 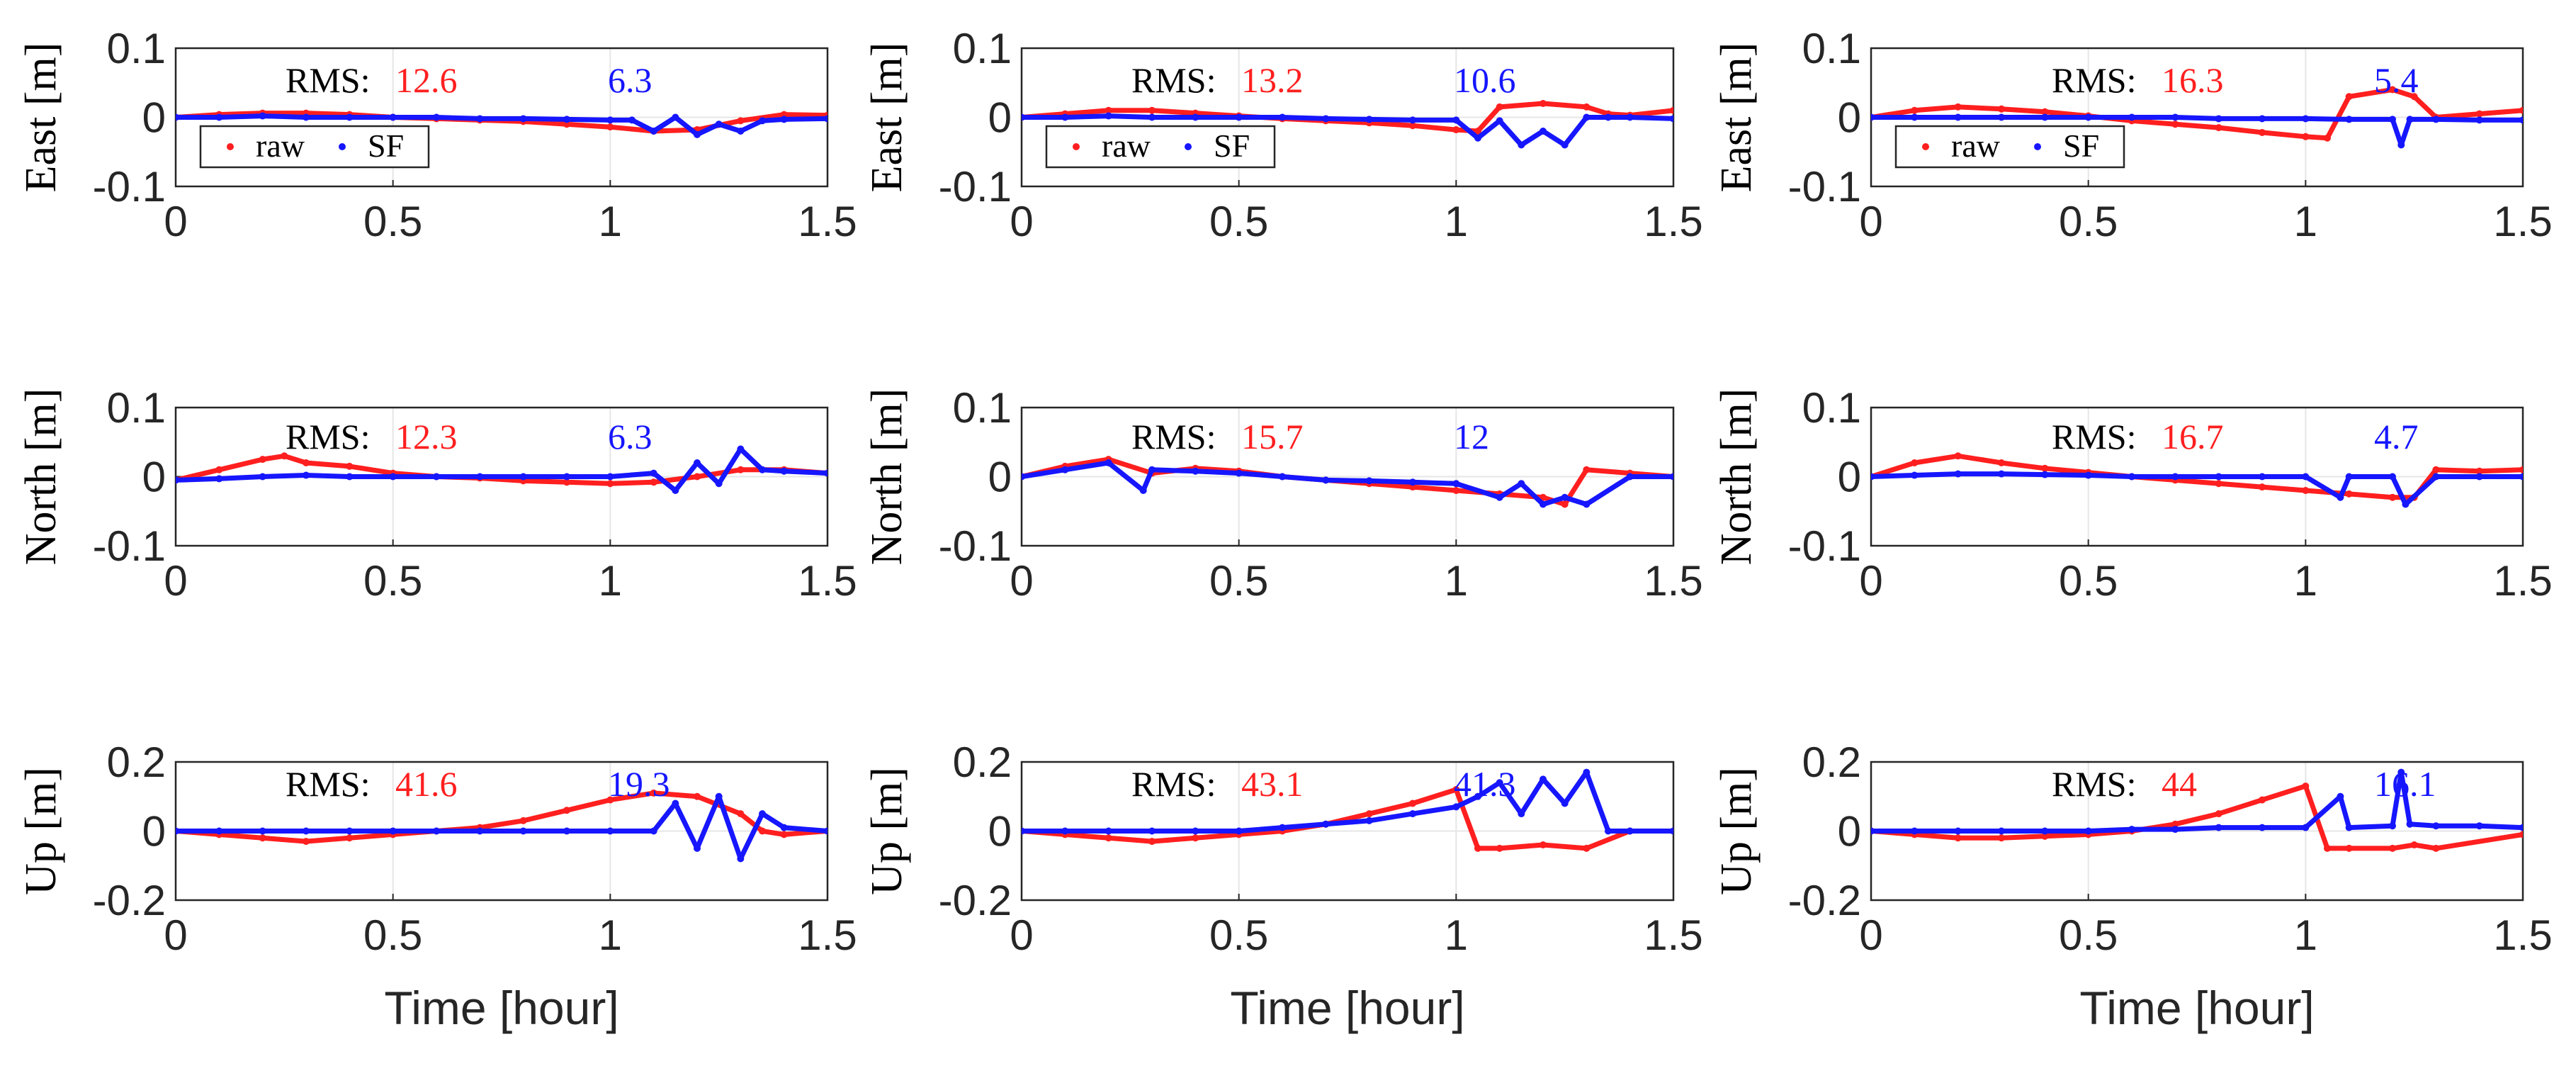 I want to click on rms-sf-value: 6.3, so click(x=630, y=437).